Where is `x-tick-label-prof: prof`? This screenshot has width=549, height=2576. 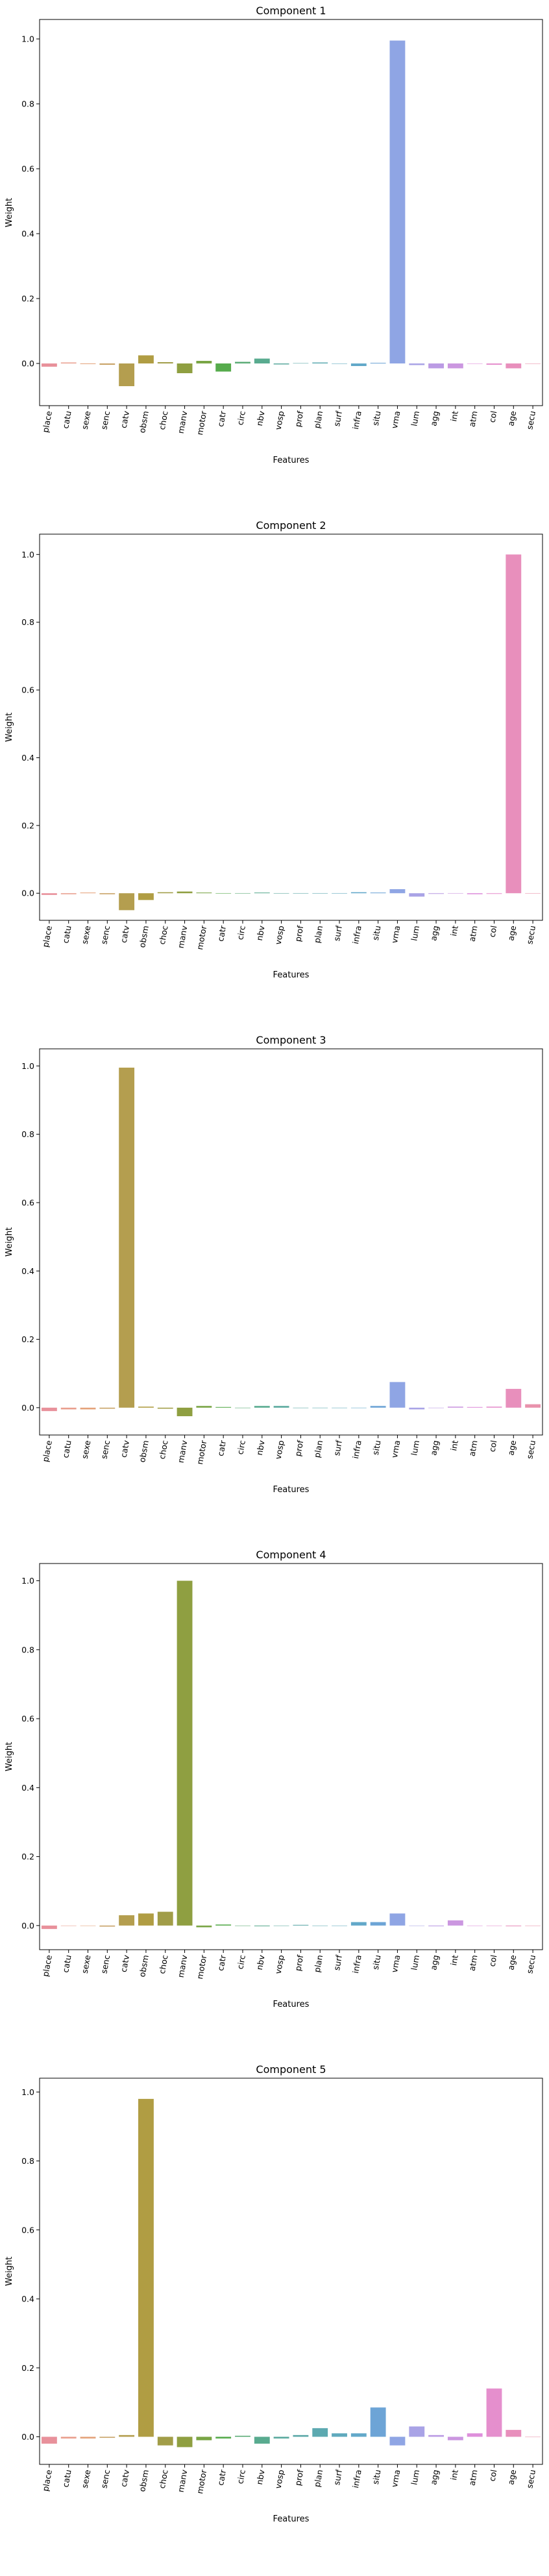 x-tick-label-prof: prof is located at coordinates (299, 419).